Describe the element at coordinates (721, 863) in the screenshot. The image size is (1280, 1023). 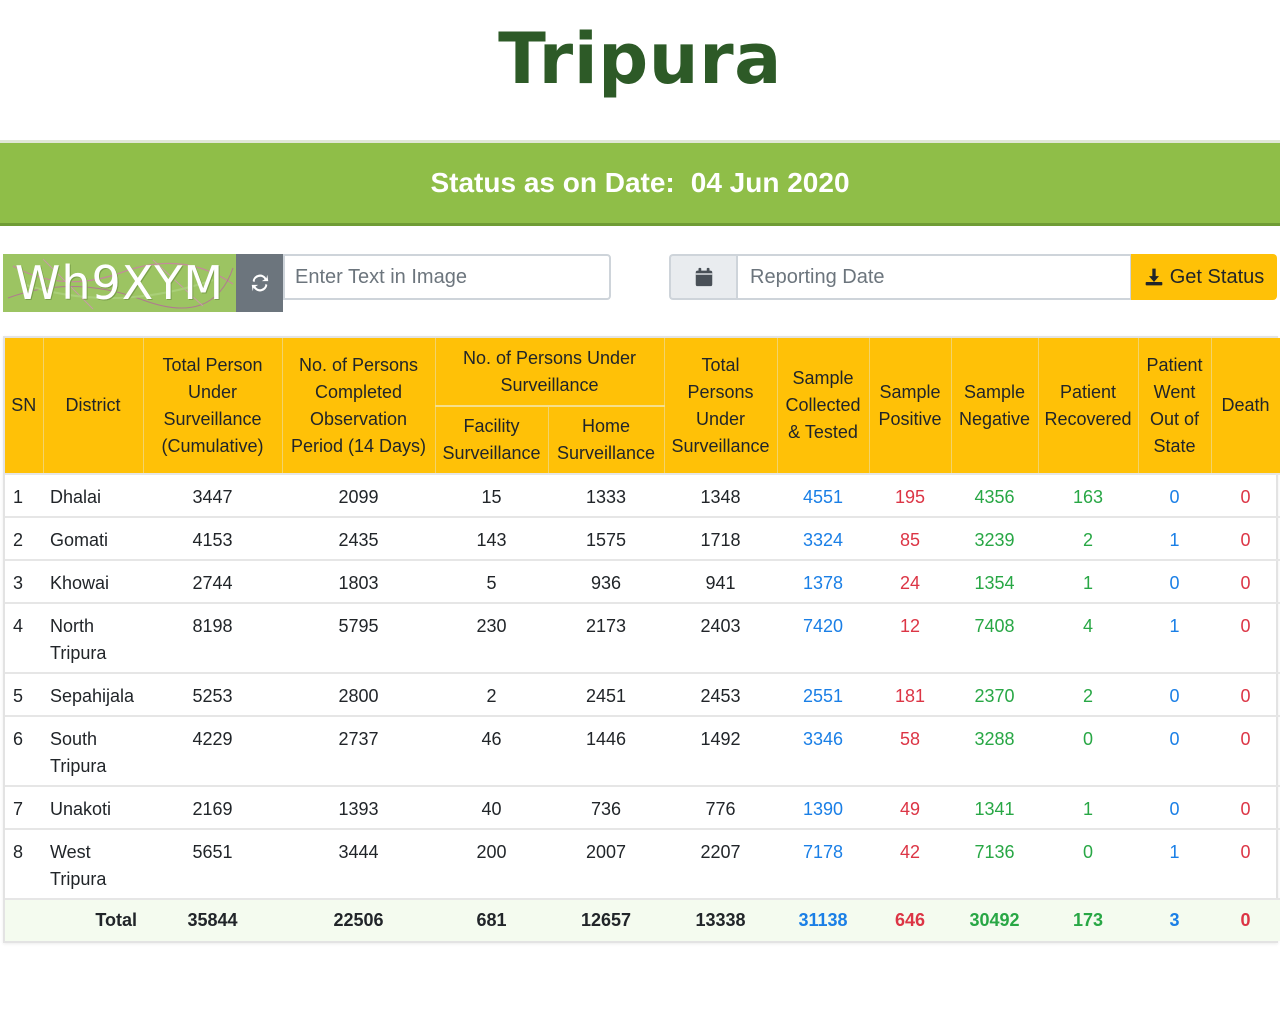
I see `cell-total: 2207` at that location.